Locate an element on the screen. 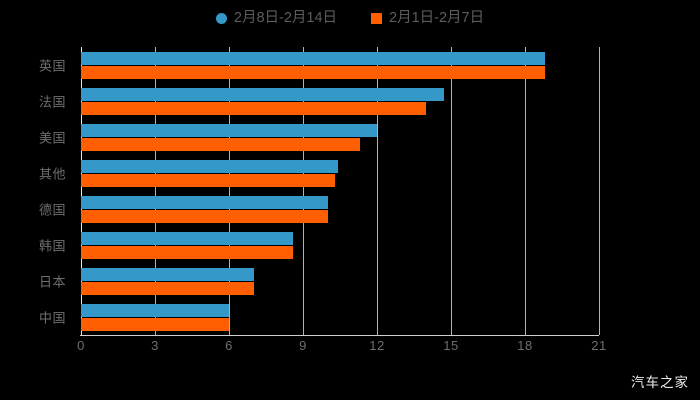 The height and width of the screenshot is (400, 700). x-tick-label-15: 15 is located at coordinates (451, 345).